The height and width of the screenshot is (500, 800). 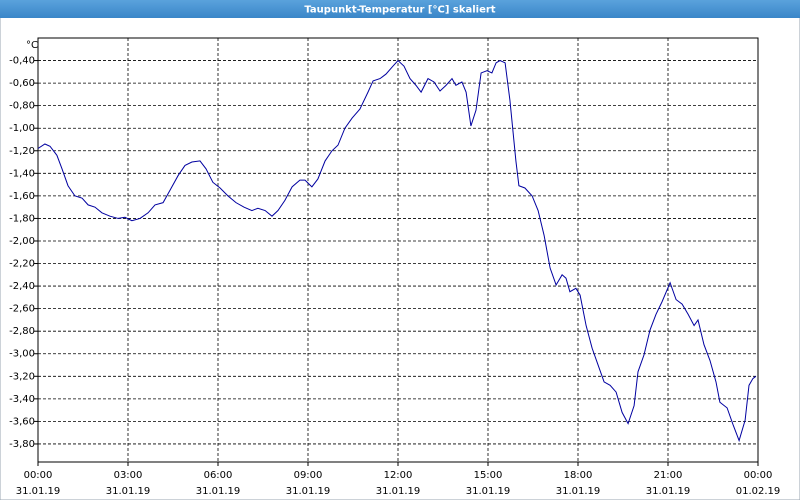 What do you see at coordinates (22, 106) in the screenshot?
I see `y-tick-label: -0,80` at bounding box center [22, 106].